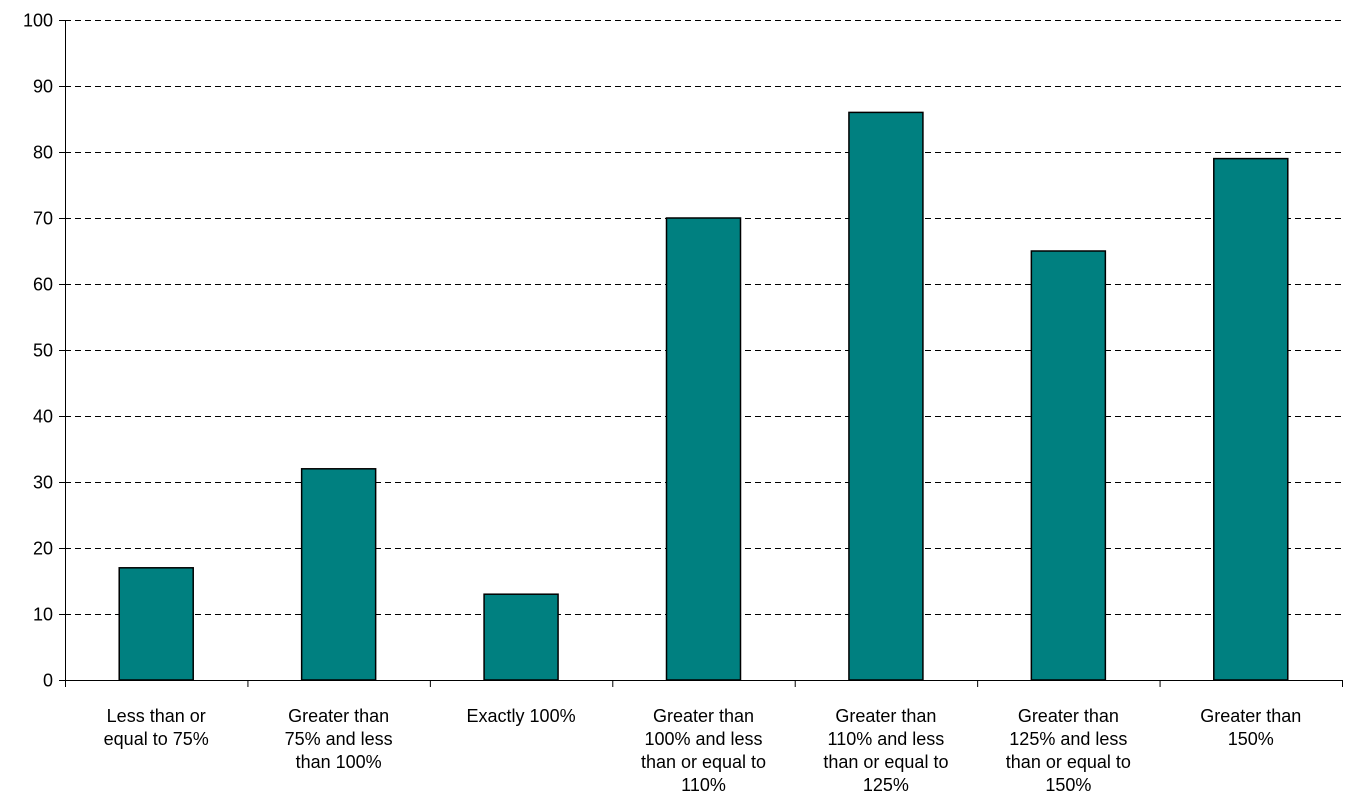 Image resolution: width=1348 pixels, height=807 pixels. Describe the element at coordinates (43, 483) in the screenshot. I see `y-tick-label: 30` at that location.